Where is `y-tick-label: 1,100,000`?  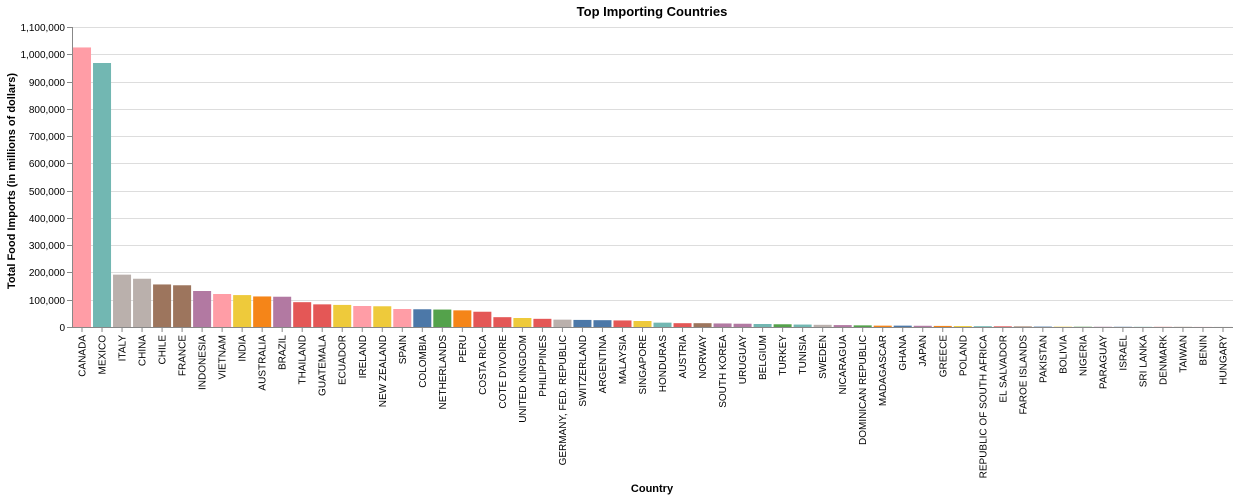 y-tick-label: 1,100,000 is located at coordinates (43, 28).